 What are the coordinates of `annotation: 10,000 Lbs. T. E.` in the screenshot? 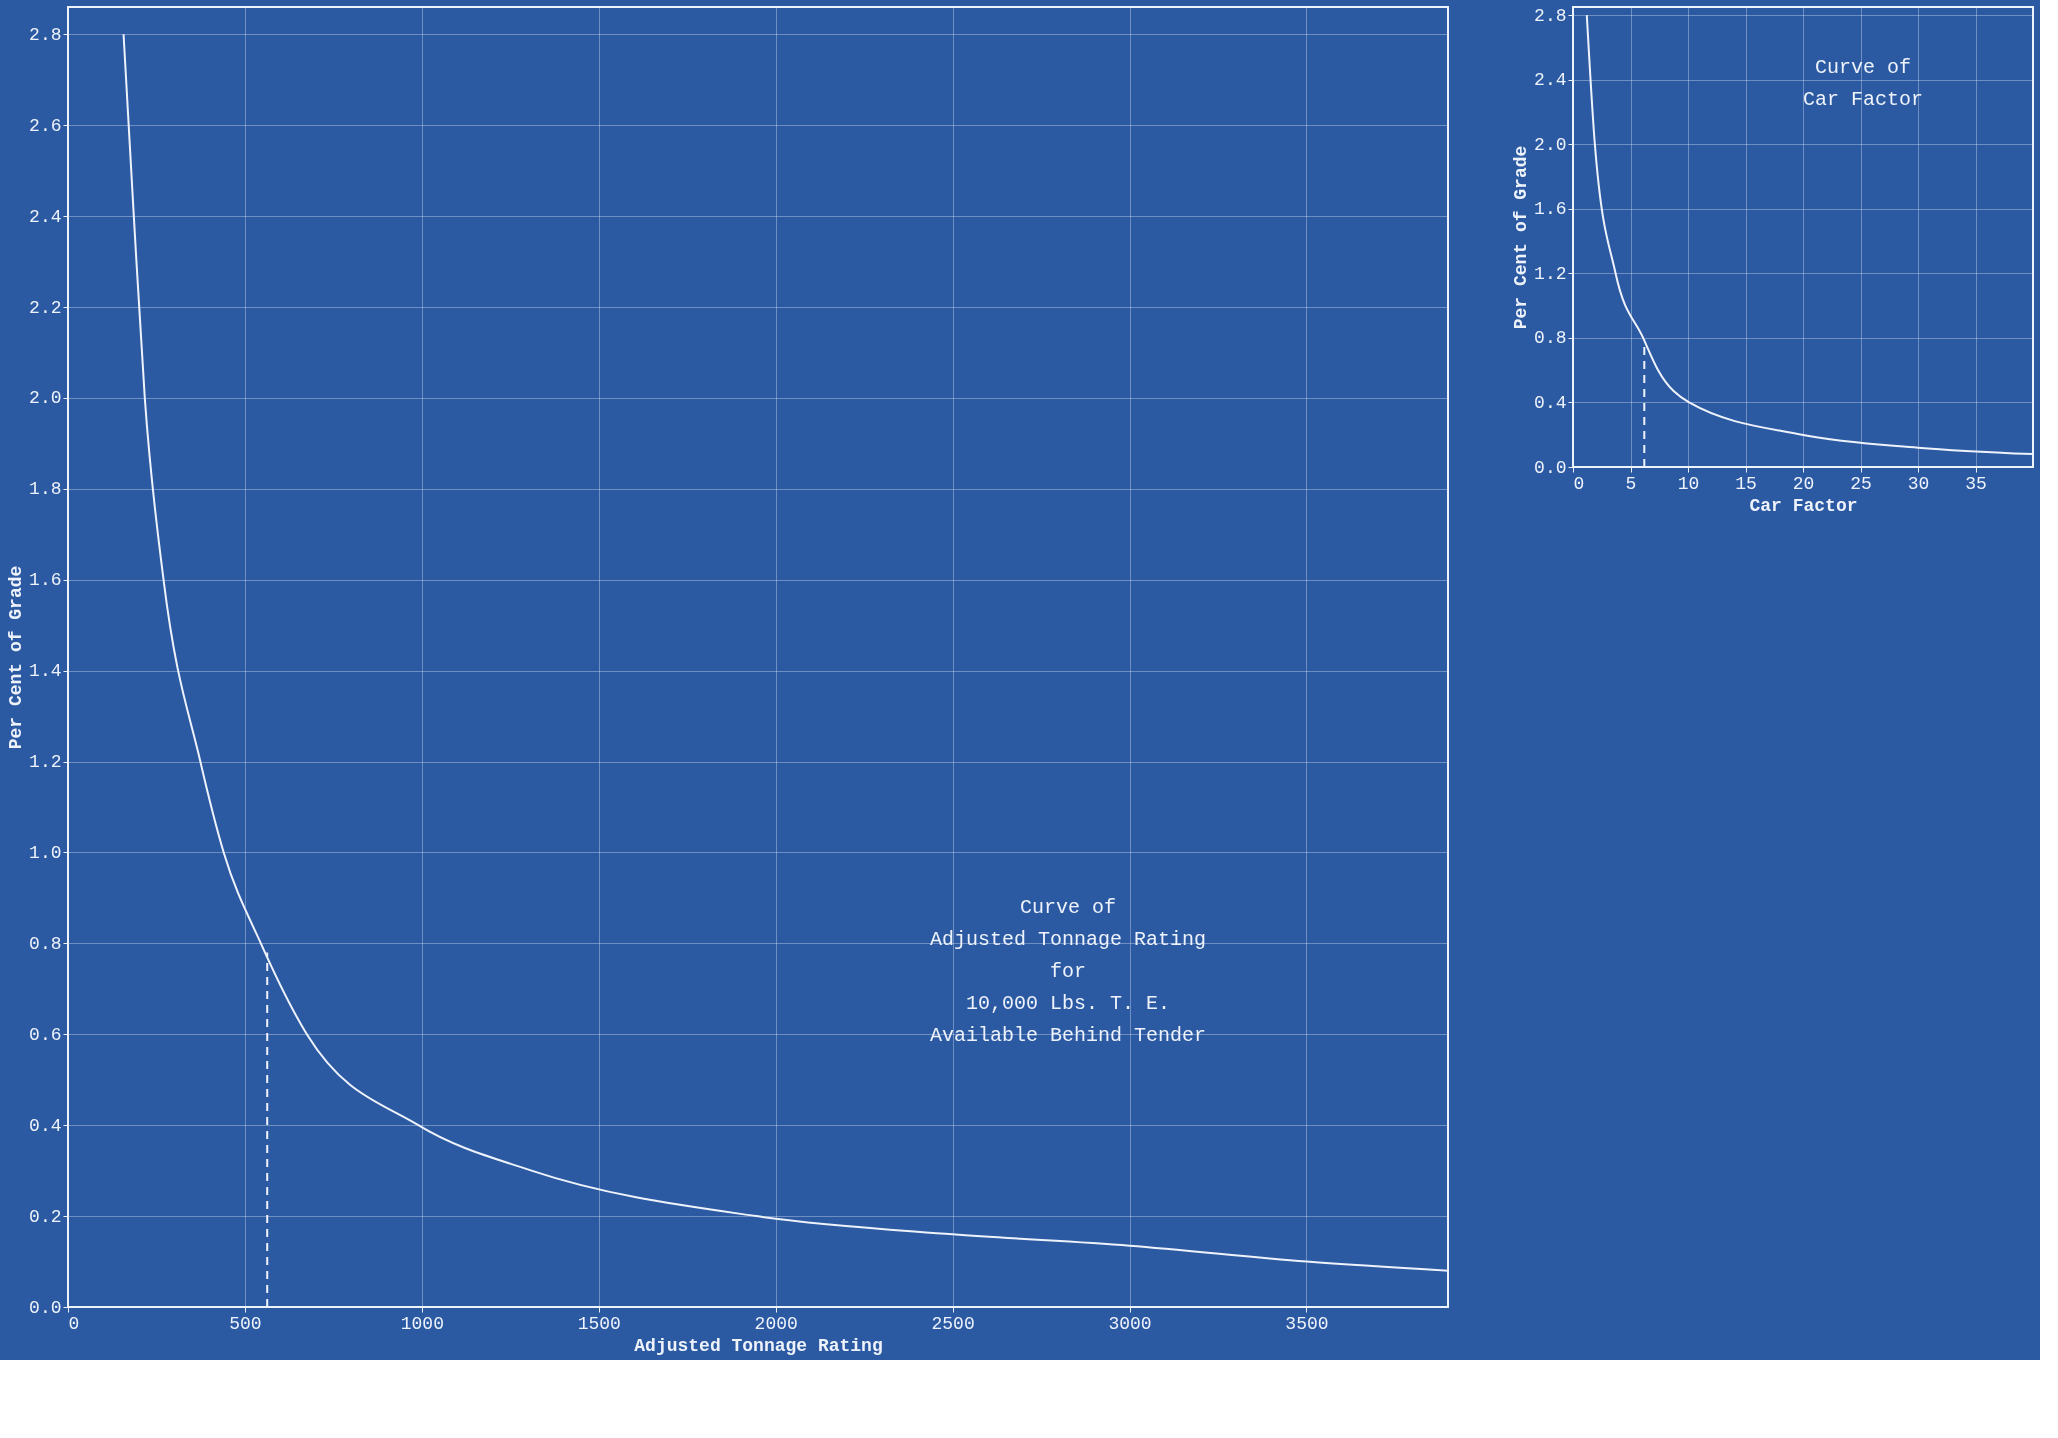 It's located at (1068, 1003).